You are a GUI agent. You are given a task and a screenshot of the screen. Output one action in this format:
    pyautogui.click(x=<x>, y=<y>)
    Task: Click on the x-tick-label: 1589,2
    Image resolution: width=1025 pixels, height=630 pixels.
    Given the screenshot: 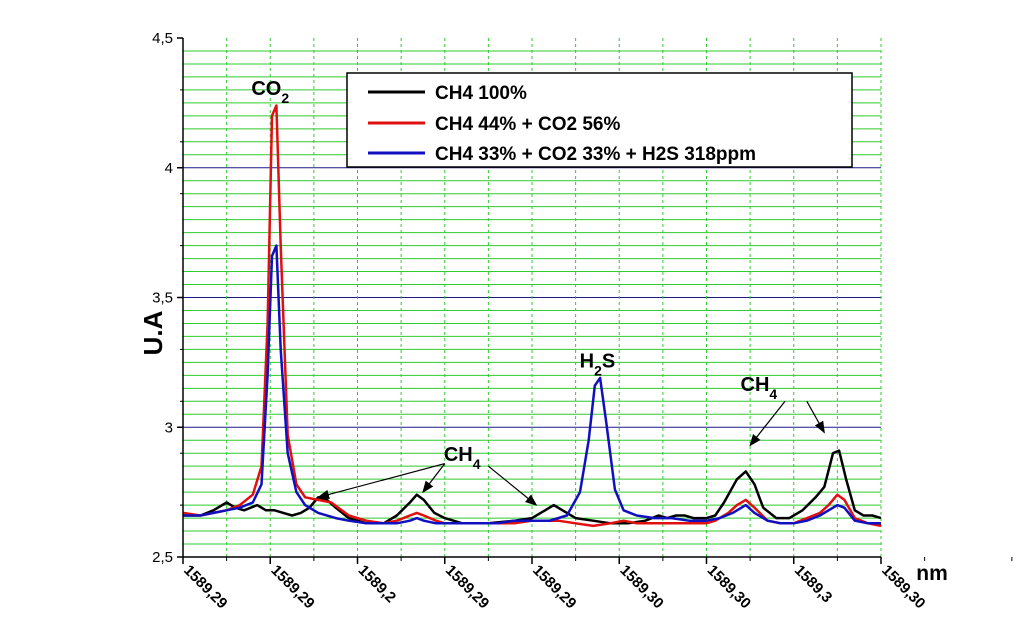 What is the action you would take?
    pyautogui.click(x=377, y=584)
    